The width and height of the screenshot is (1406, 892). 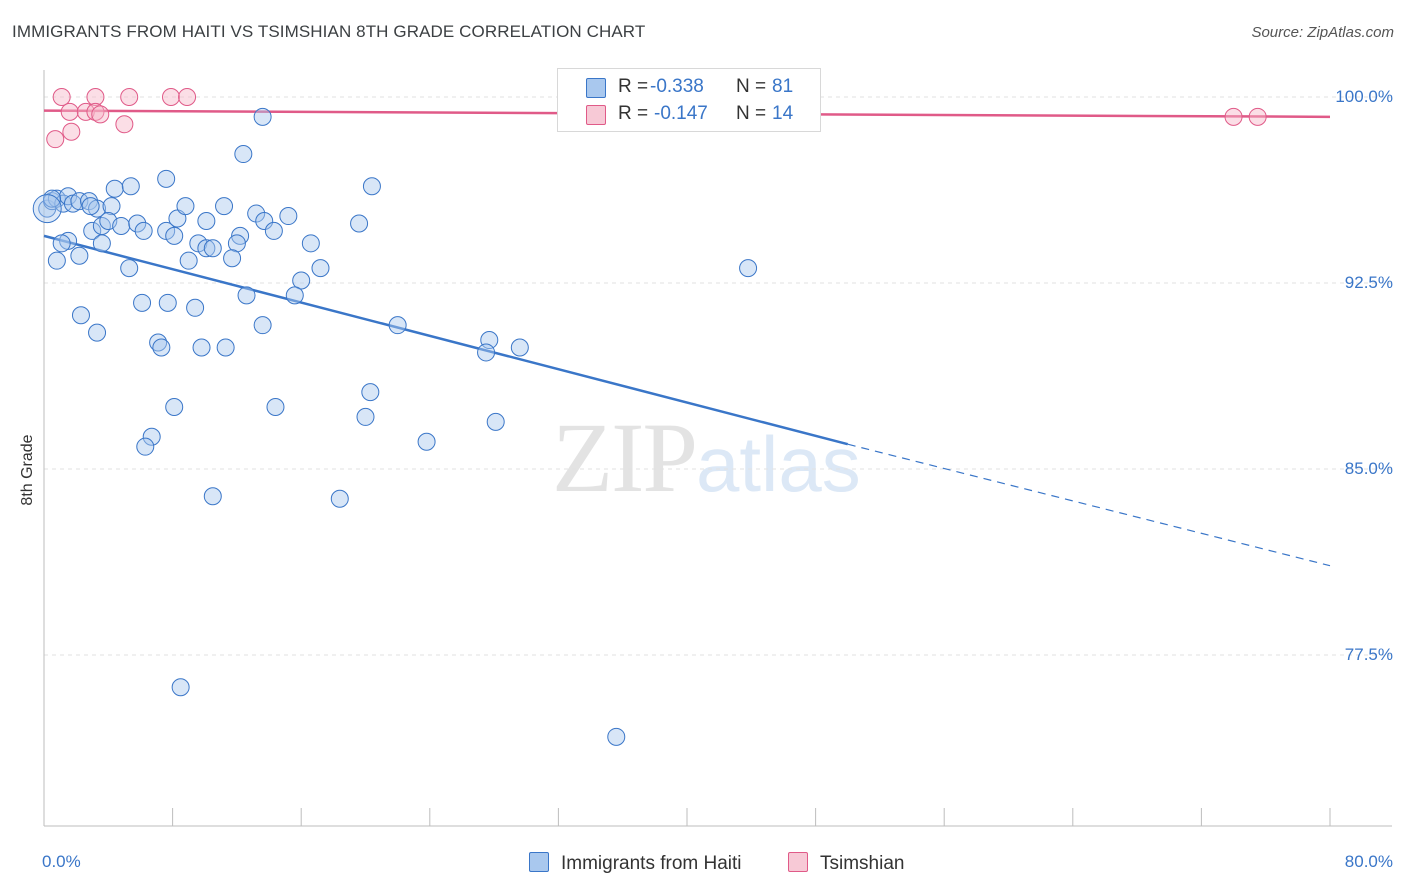 I want to click on y-tick-label: 85.0%, so click(x=1368, y=468).